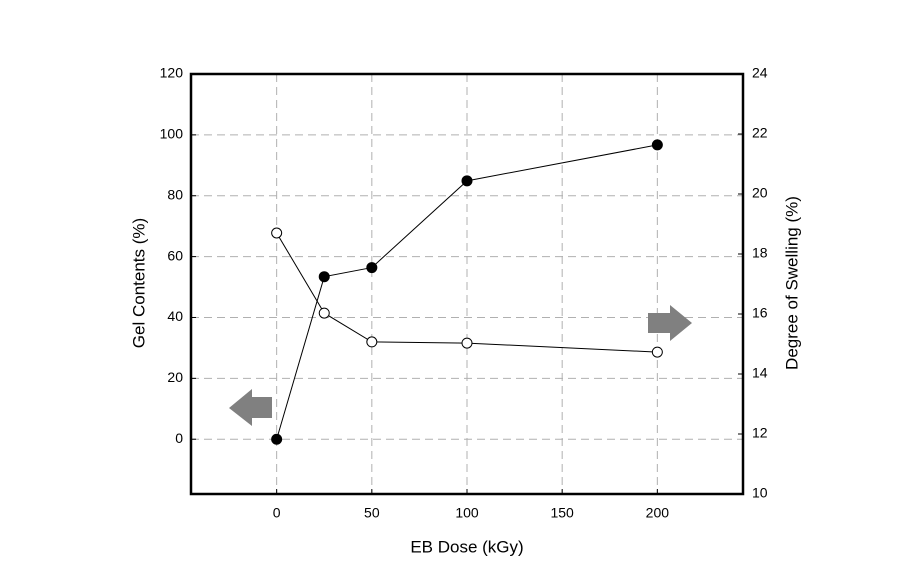  What do you see at coordinates (138, 283) in the screenshot?
I see `y-axis-title: Gel Contents (%)` at bounding box center [138, 283].